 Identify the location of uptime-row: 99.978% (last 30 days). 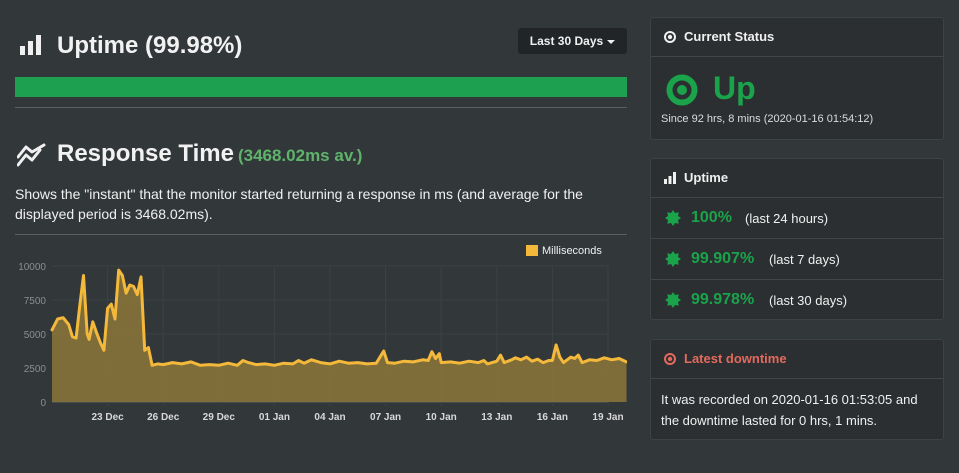
(797, 300).